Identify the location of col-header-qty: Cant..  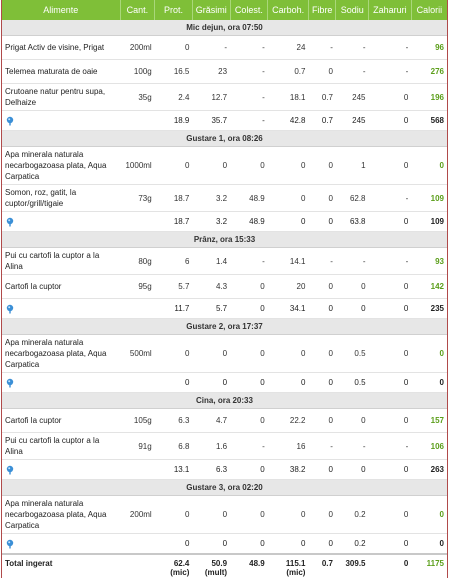
(138, 10).